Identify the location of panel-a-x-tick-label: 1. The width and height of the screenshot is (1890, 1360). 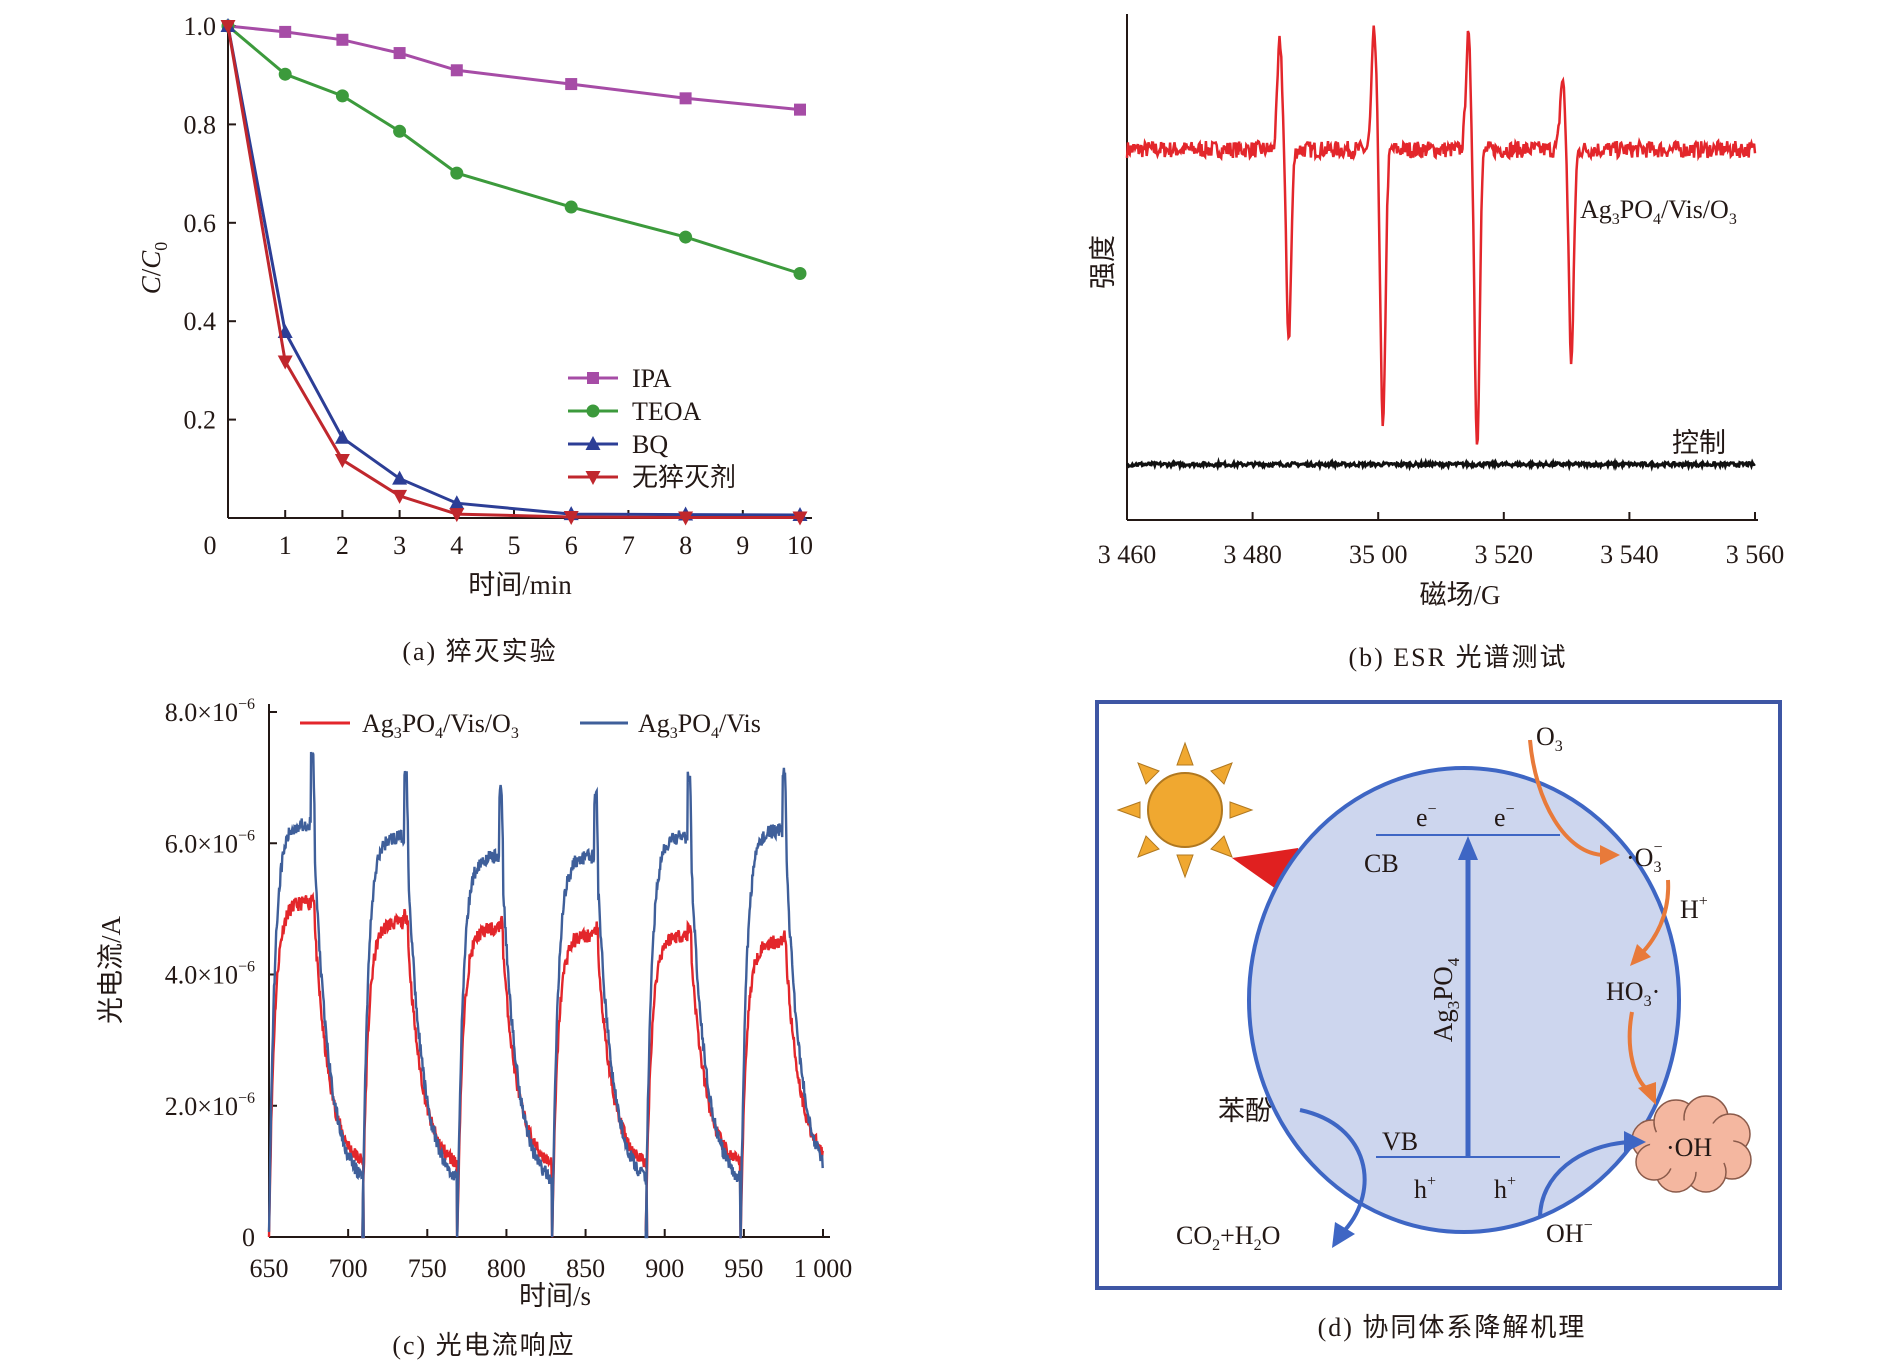
(285, 545).